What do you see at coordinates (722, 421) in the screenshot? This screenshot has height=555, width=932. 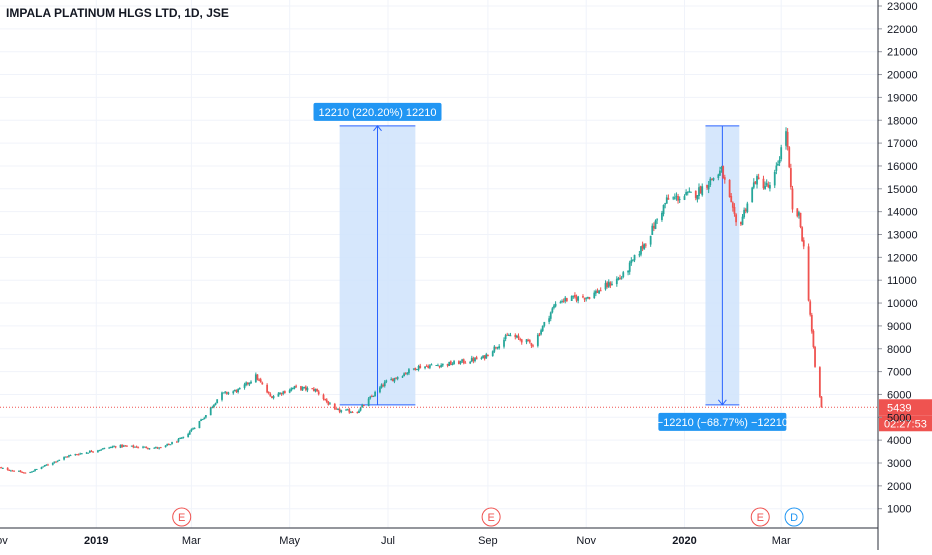 I see `measure-label-bg` at bounding box center [722, 421].